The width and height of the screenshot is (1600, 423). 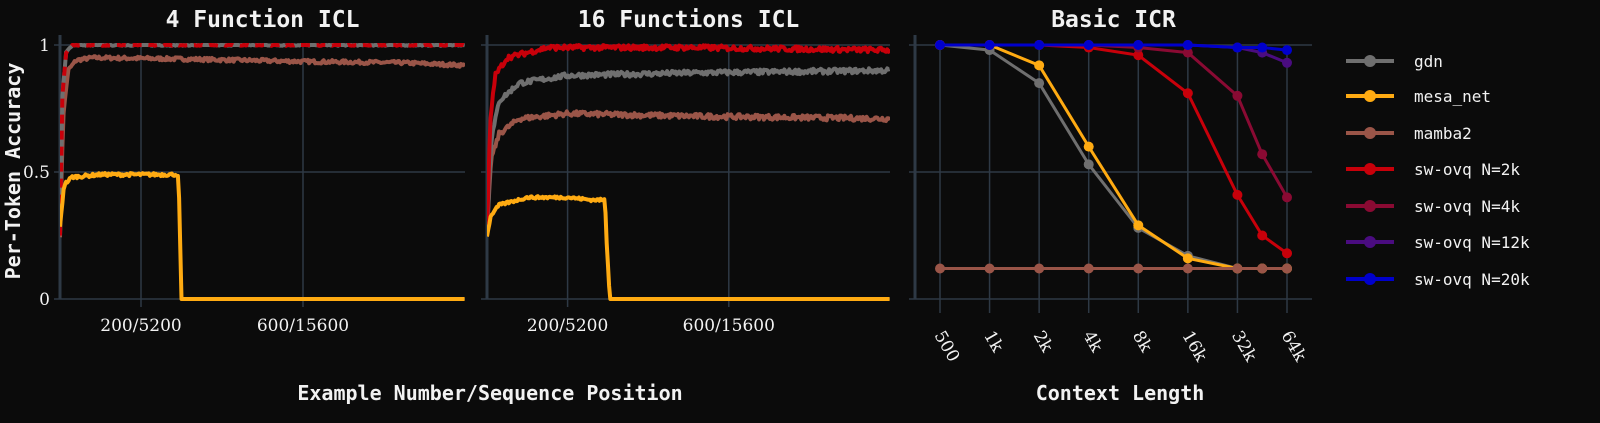 What do you see at coordinates (1142, 342) in the screenshot?
I see `x-tick-label: 8k` at bounding box center [1142, 342].